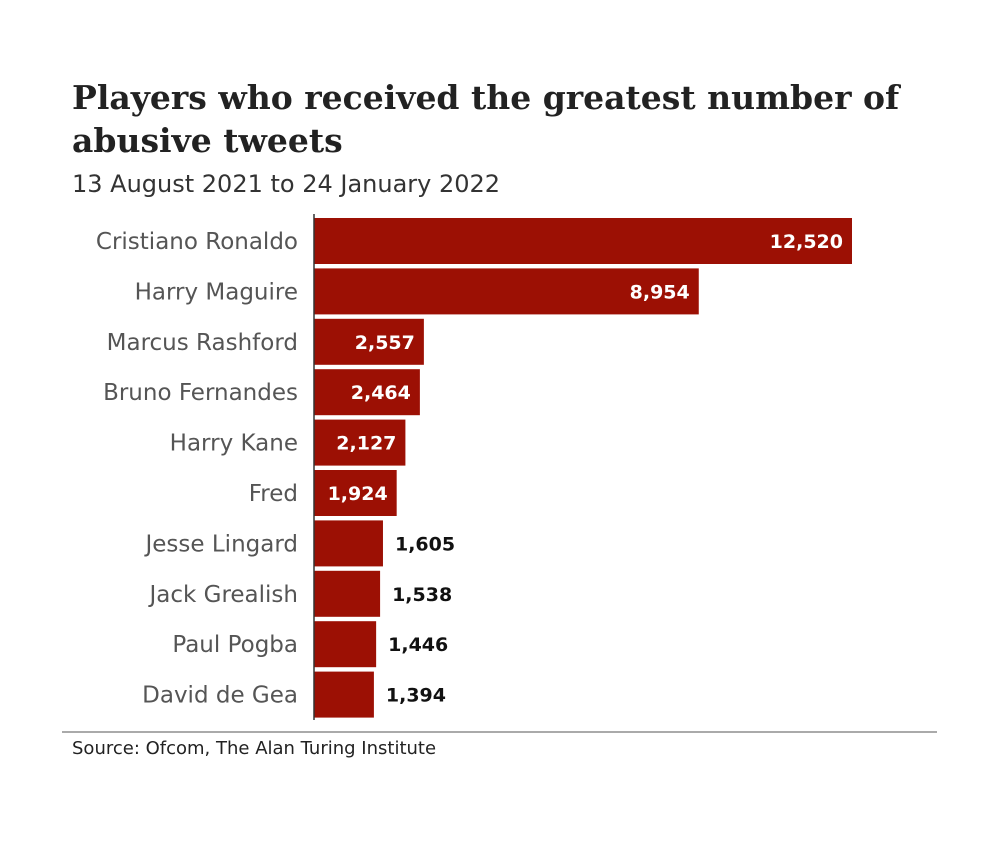 The height and width of the screenshot is (850, 992). I want to click on data-label: 2,557, so click(385, 343).